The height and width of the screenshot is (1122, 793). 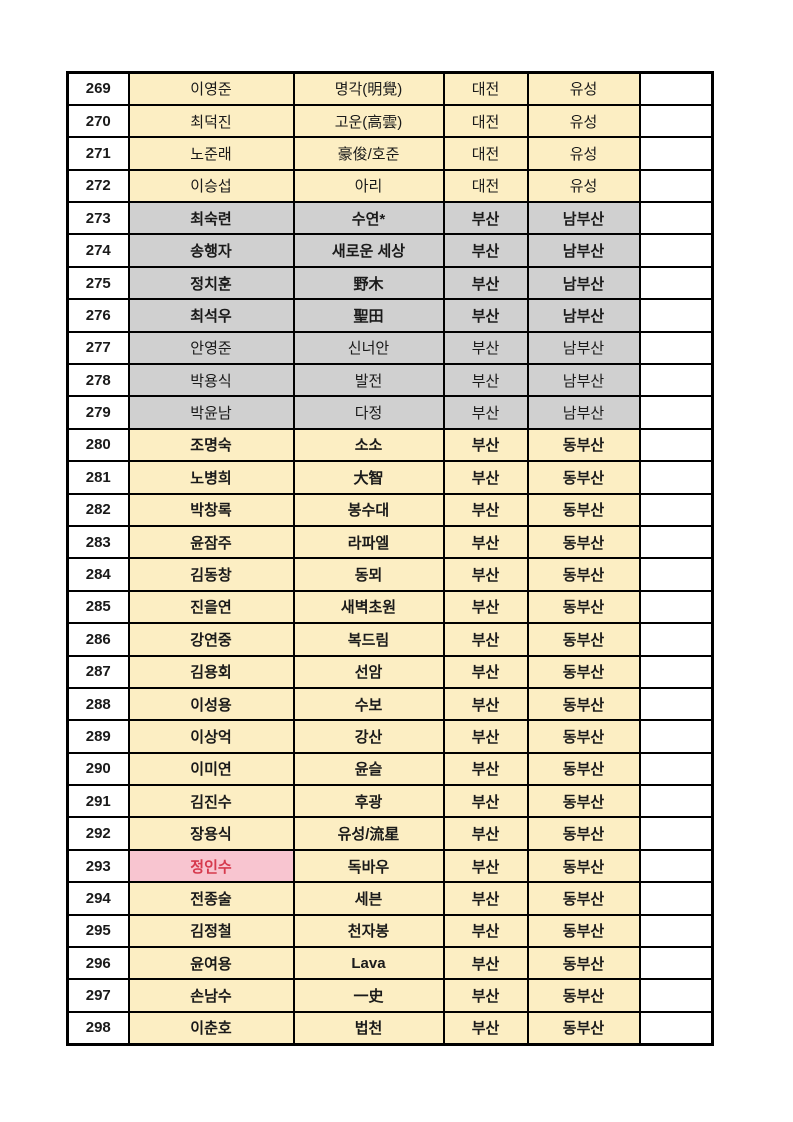 I want to click on table-row: 291 김진수 후광 부산 동부산, so click(x=390, y=801).